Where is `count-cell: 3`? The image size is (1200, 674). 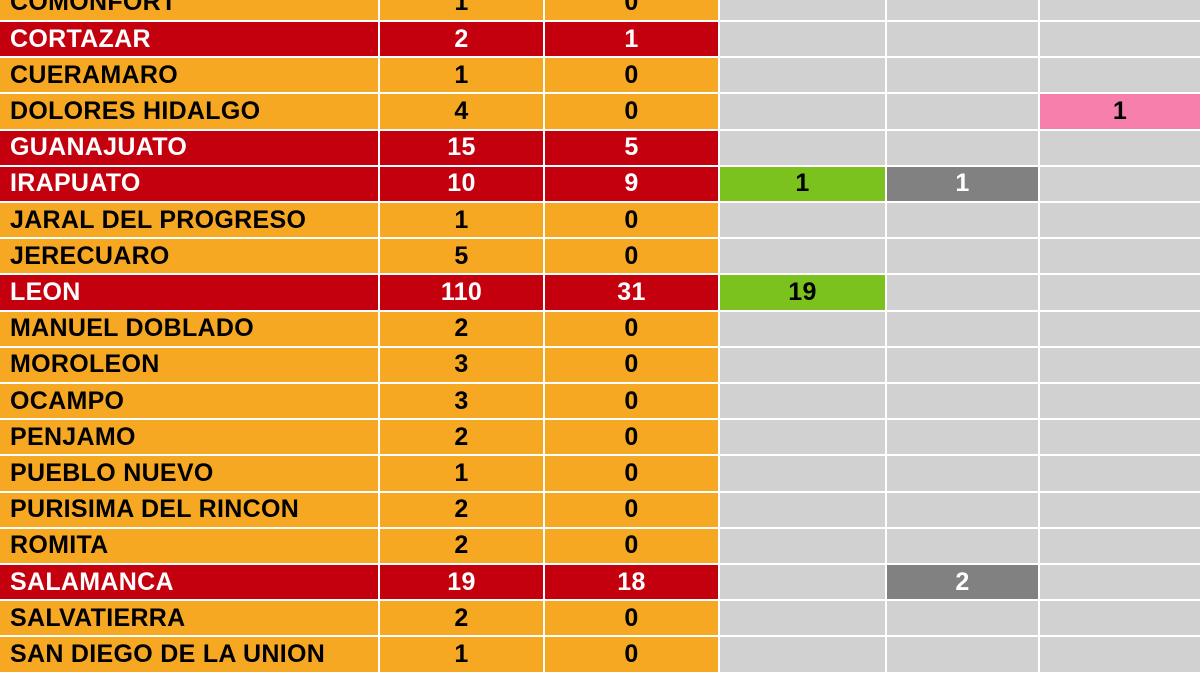
count-cell: 3 is located at coordinates (461, 401).